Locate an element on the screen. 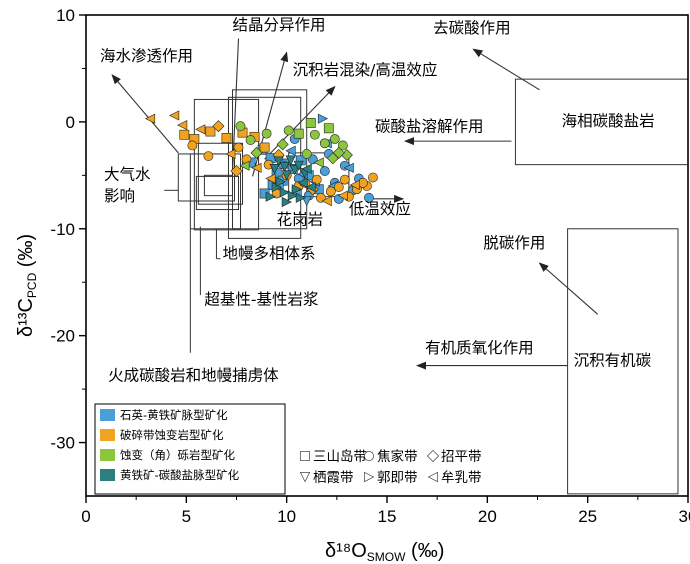 The image size is (690, 564). y-tick-label-0: 10 is located at coordinates (65, 15).